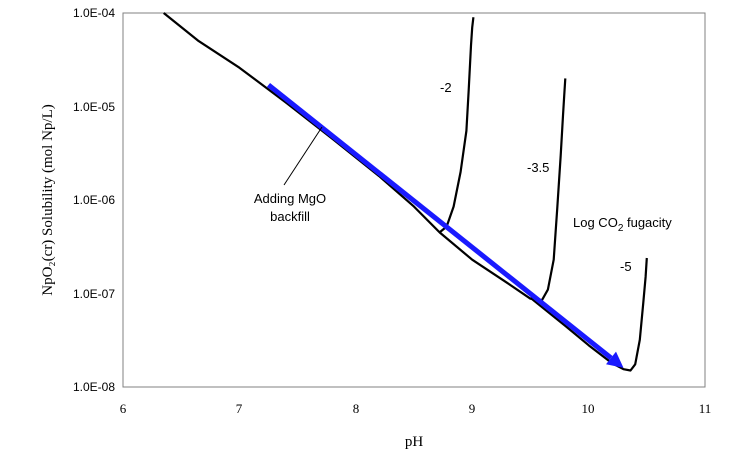 Image resolution: width=746 pixels, height=456 pixels. I want to click on y-tick-label: 1.0E-07, so click(94, 294).